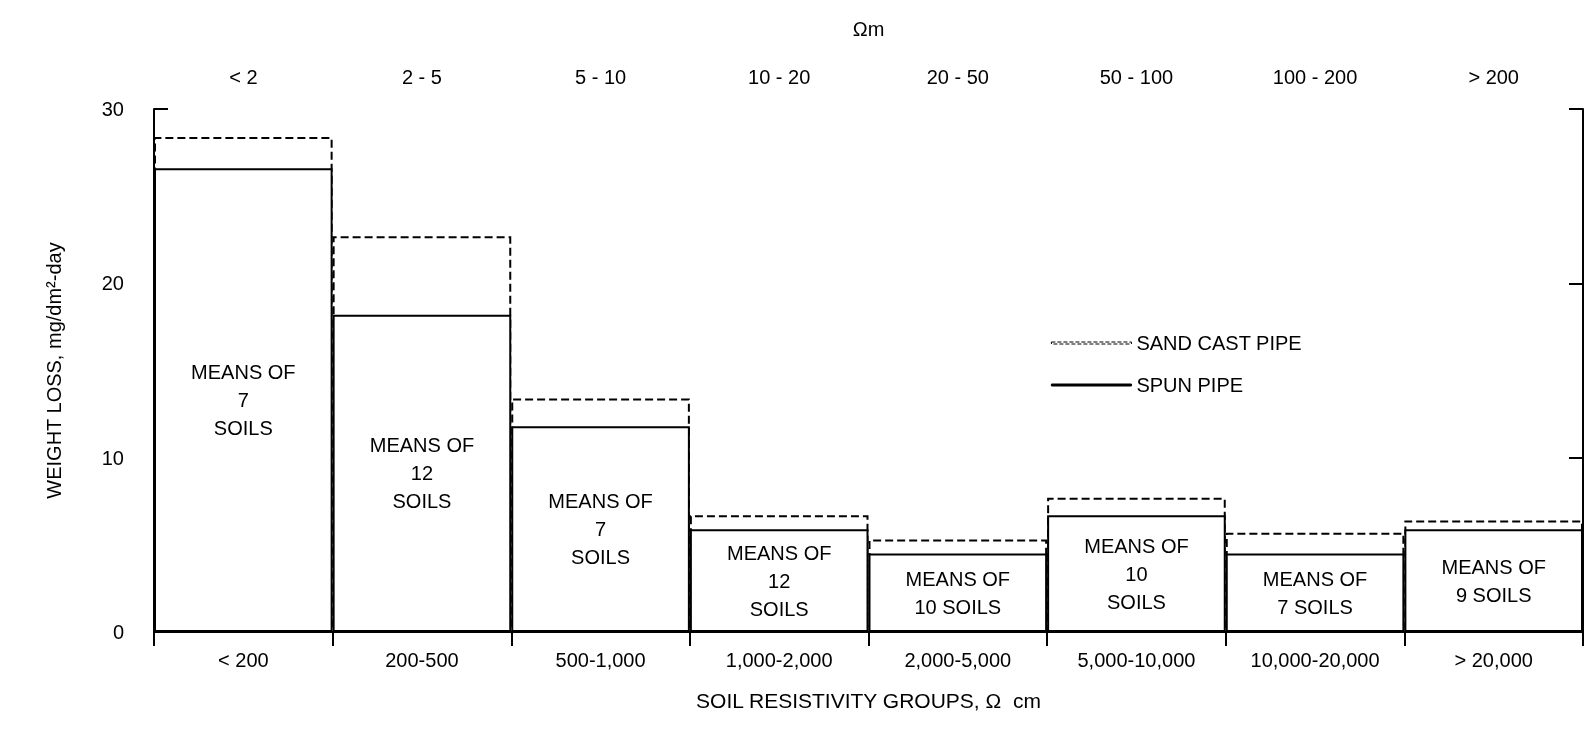 This screenshot has height=736, width=1595. What do you see at coordinates (118, 632) in the screenshot?
I see `y-tick-label: 0` at bounding box center [118, 632].